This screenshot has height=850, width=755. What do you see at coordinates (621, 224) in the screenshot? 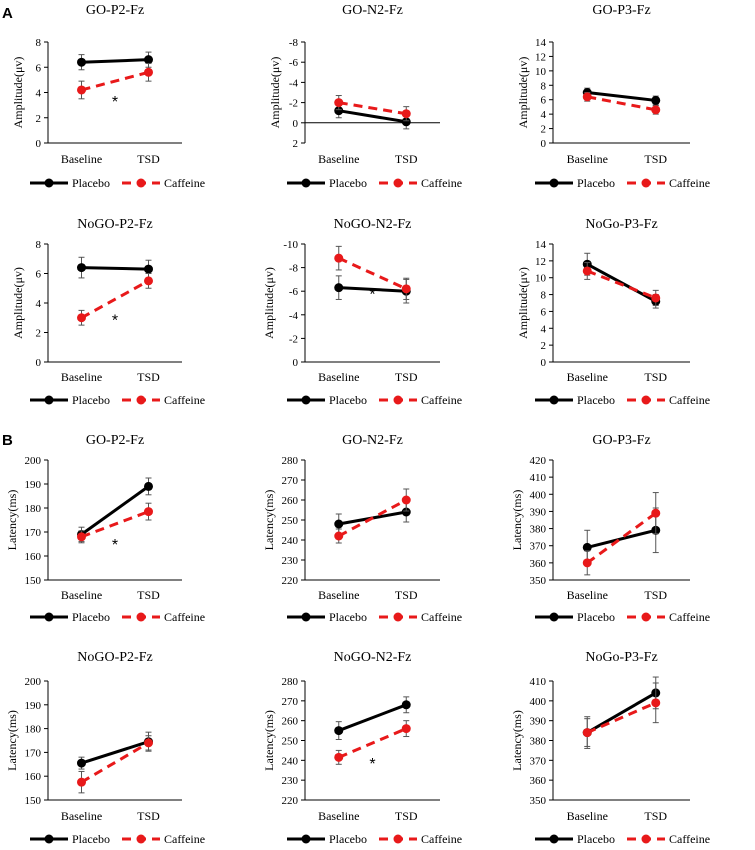
I see `chart-title: NoGo-P3-Fz` at bounding box center [621, 224].